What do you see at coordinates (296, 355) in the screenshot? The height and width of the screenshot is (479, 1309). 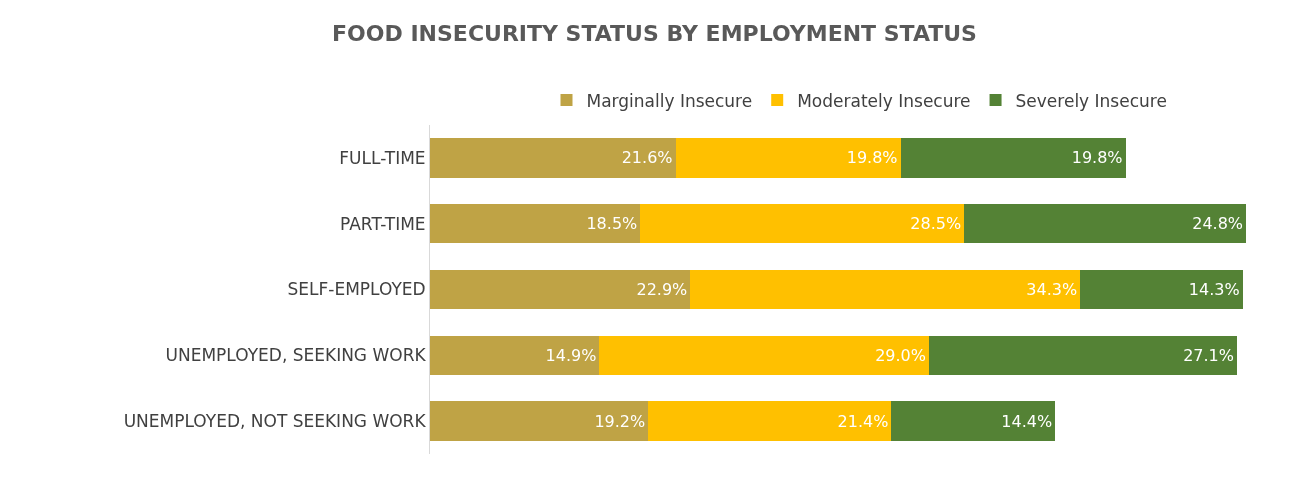 I see `y-tick-label: UNEMPLOYED, SEEKING WORK` at bounding box center [296, 355].